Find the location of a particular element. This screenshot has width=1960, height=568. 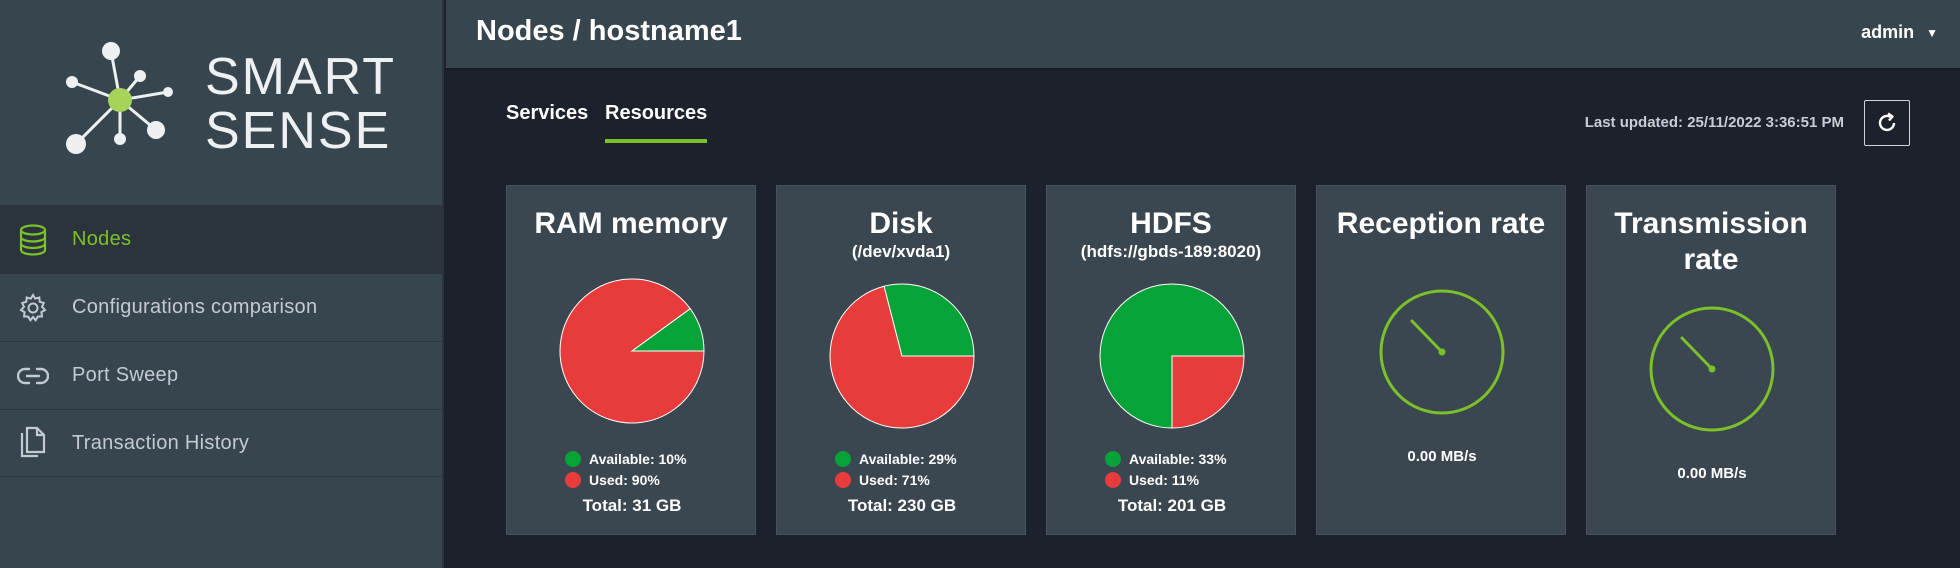

chart-legend: Available: 29% Used: 71% is located at coordinates (896, 469).